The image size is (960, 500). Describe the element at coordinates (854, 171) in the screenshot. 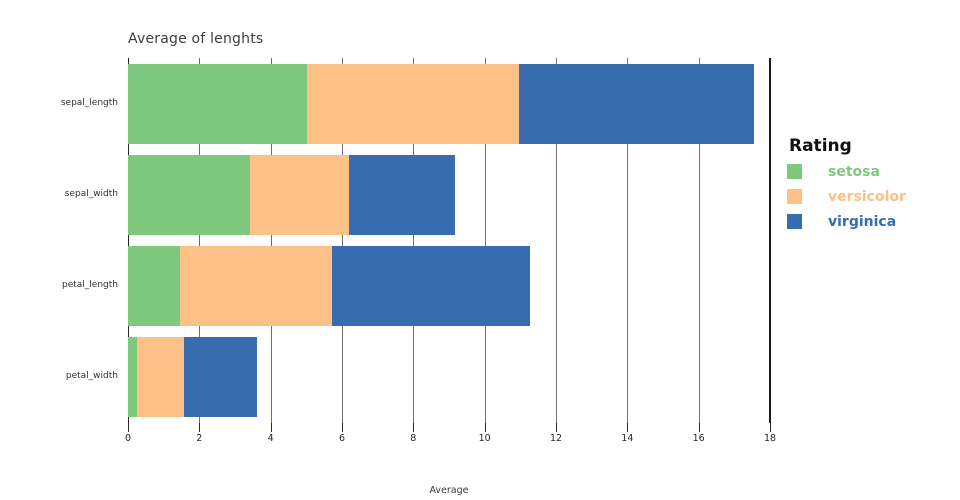

I see `legend-label-setosa: setosa` at that location.